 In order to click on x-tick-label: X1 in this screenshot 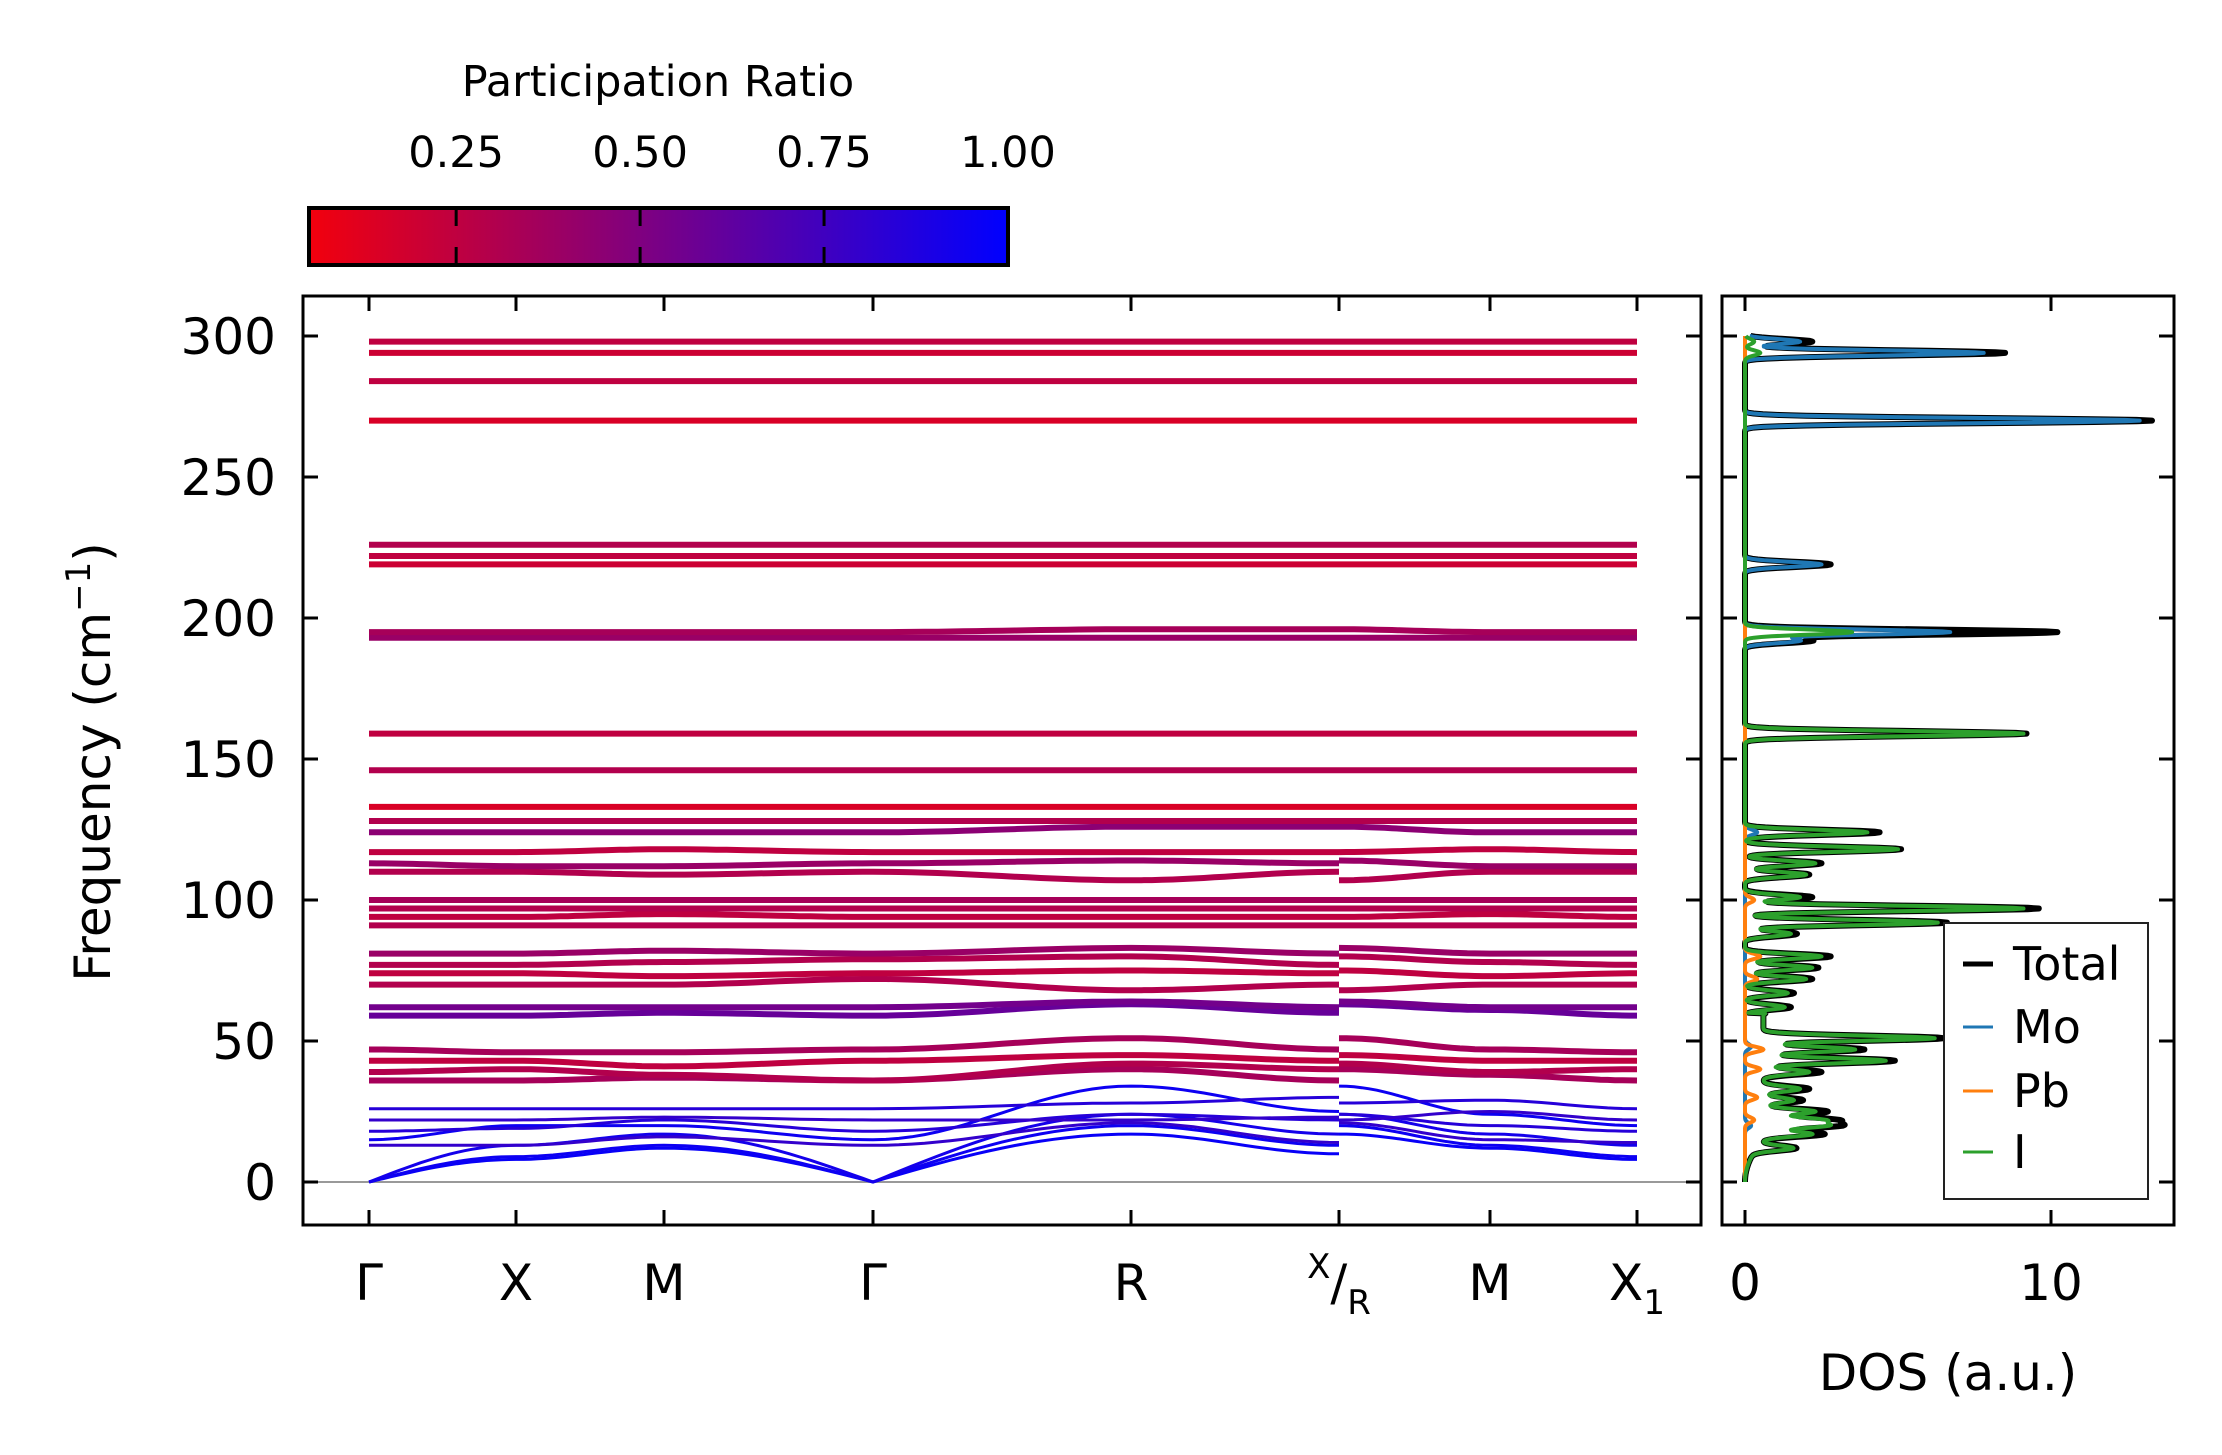, I will do `click(1637, 1288)`.